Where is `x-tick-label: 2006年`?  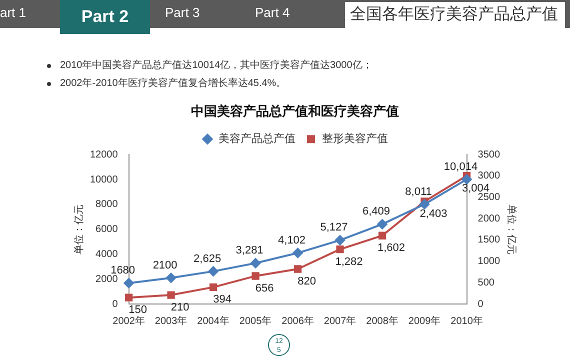 x-tick-label: 2006年 is located at coordinates (298, 320).